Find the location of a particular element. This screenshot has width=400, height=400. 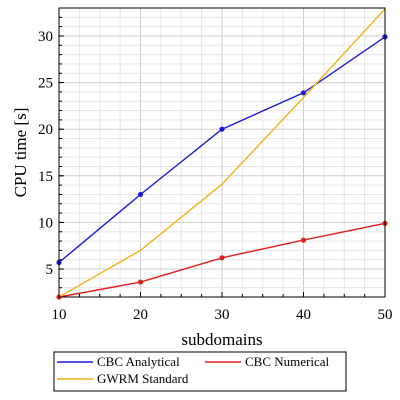

x-axis-title: subdomains is located at coordinates (221, 339).